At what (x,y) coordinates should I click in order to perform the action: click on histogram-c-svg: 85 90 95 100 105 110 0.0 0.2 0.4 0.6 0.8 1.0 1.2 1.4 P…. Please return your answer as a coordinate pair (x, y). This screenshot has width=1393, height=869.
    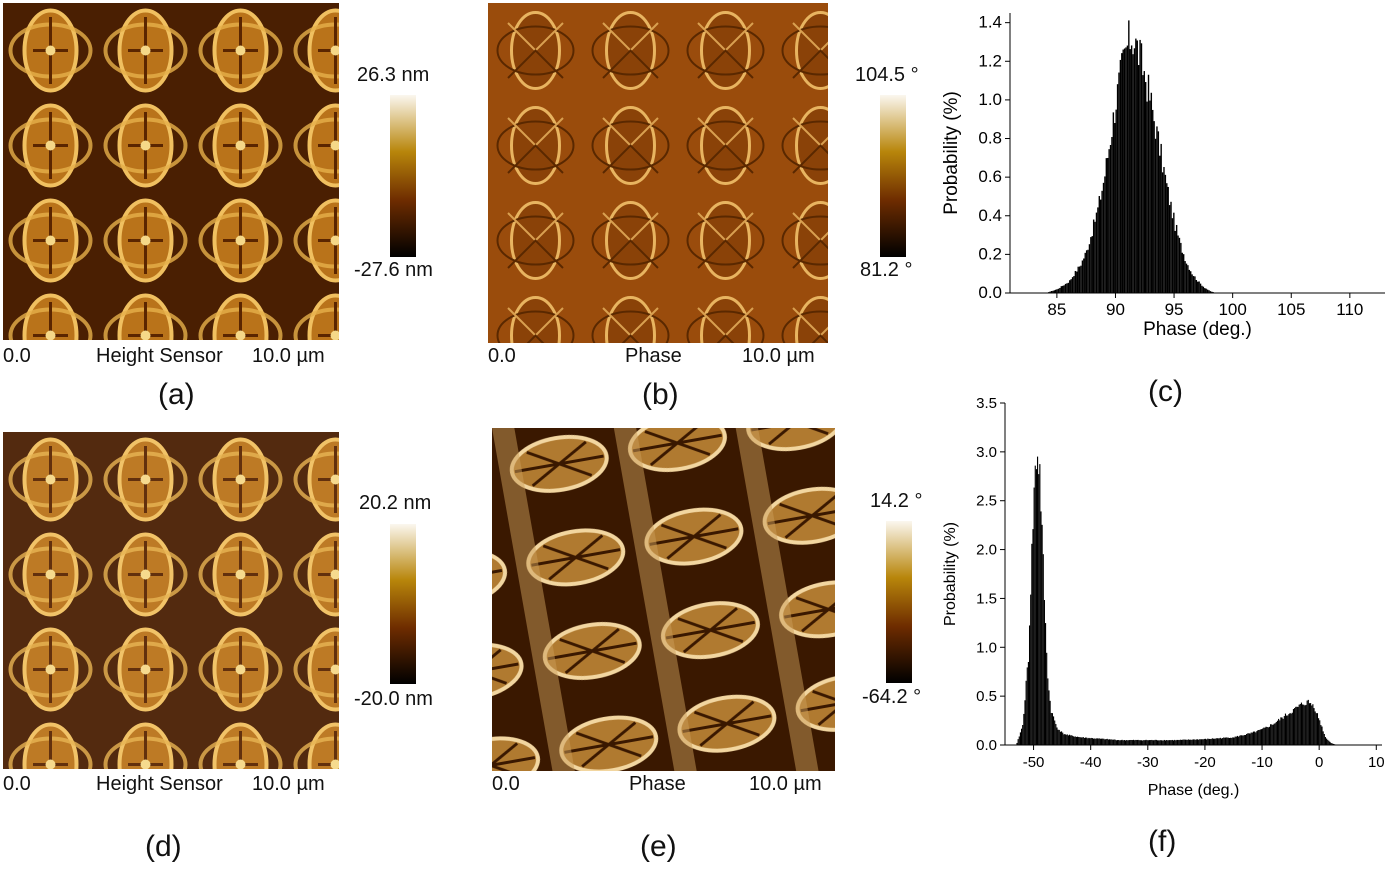
    Looking at the image, I should click on (1163, 176).